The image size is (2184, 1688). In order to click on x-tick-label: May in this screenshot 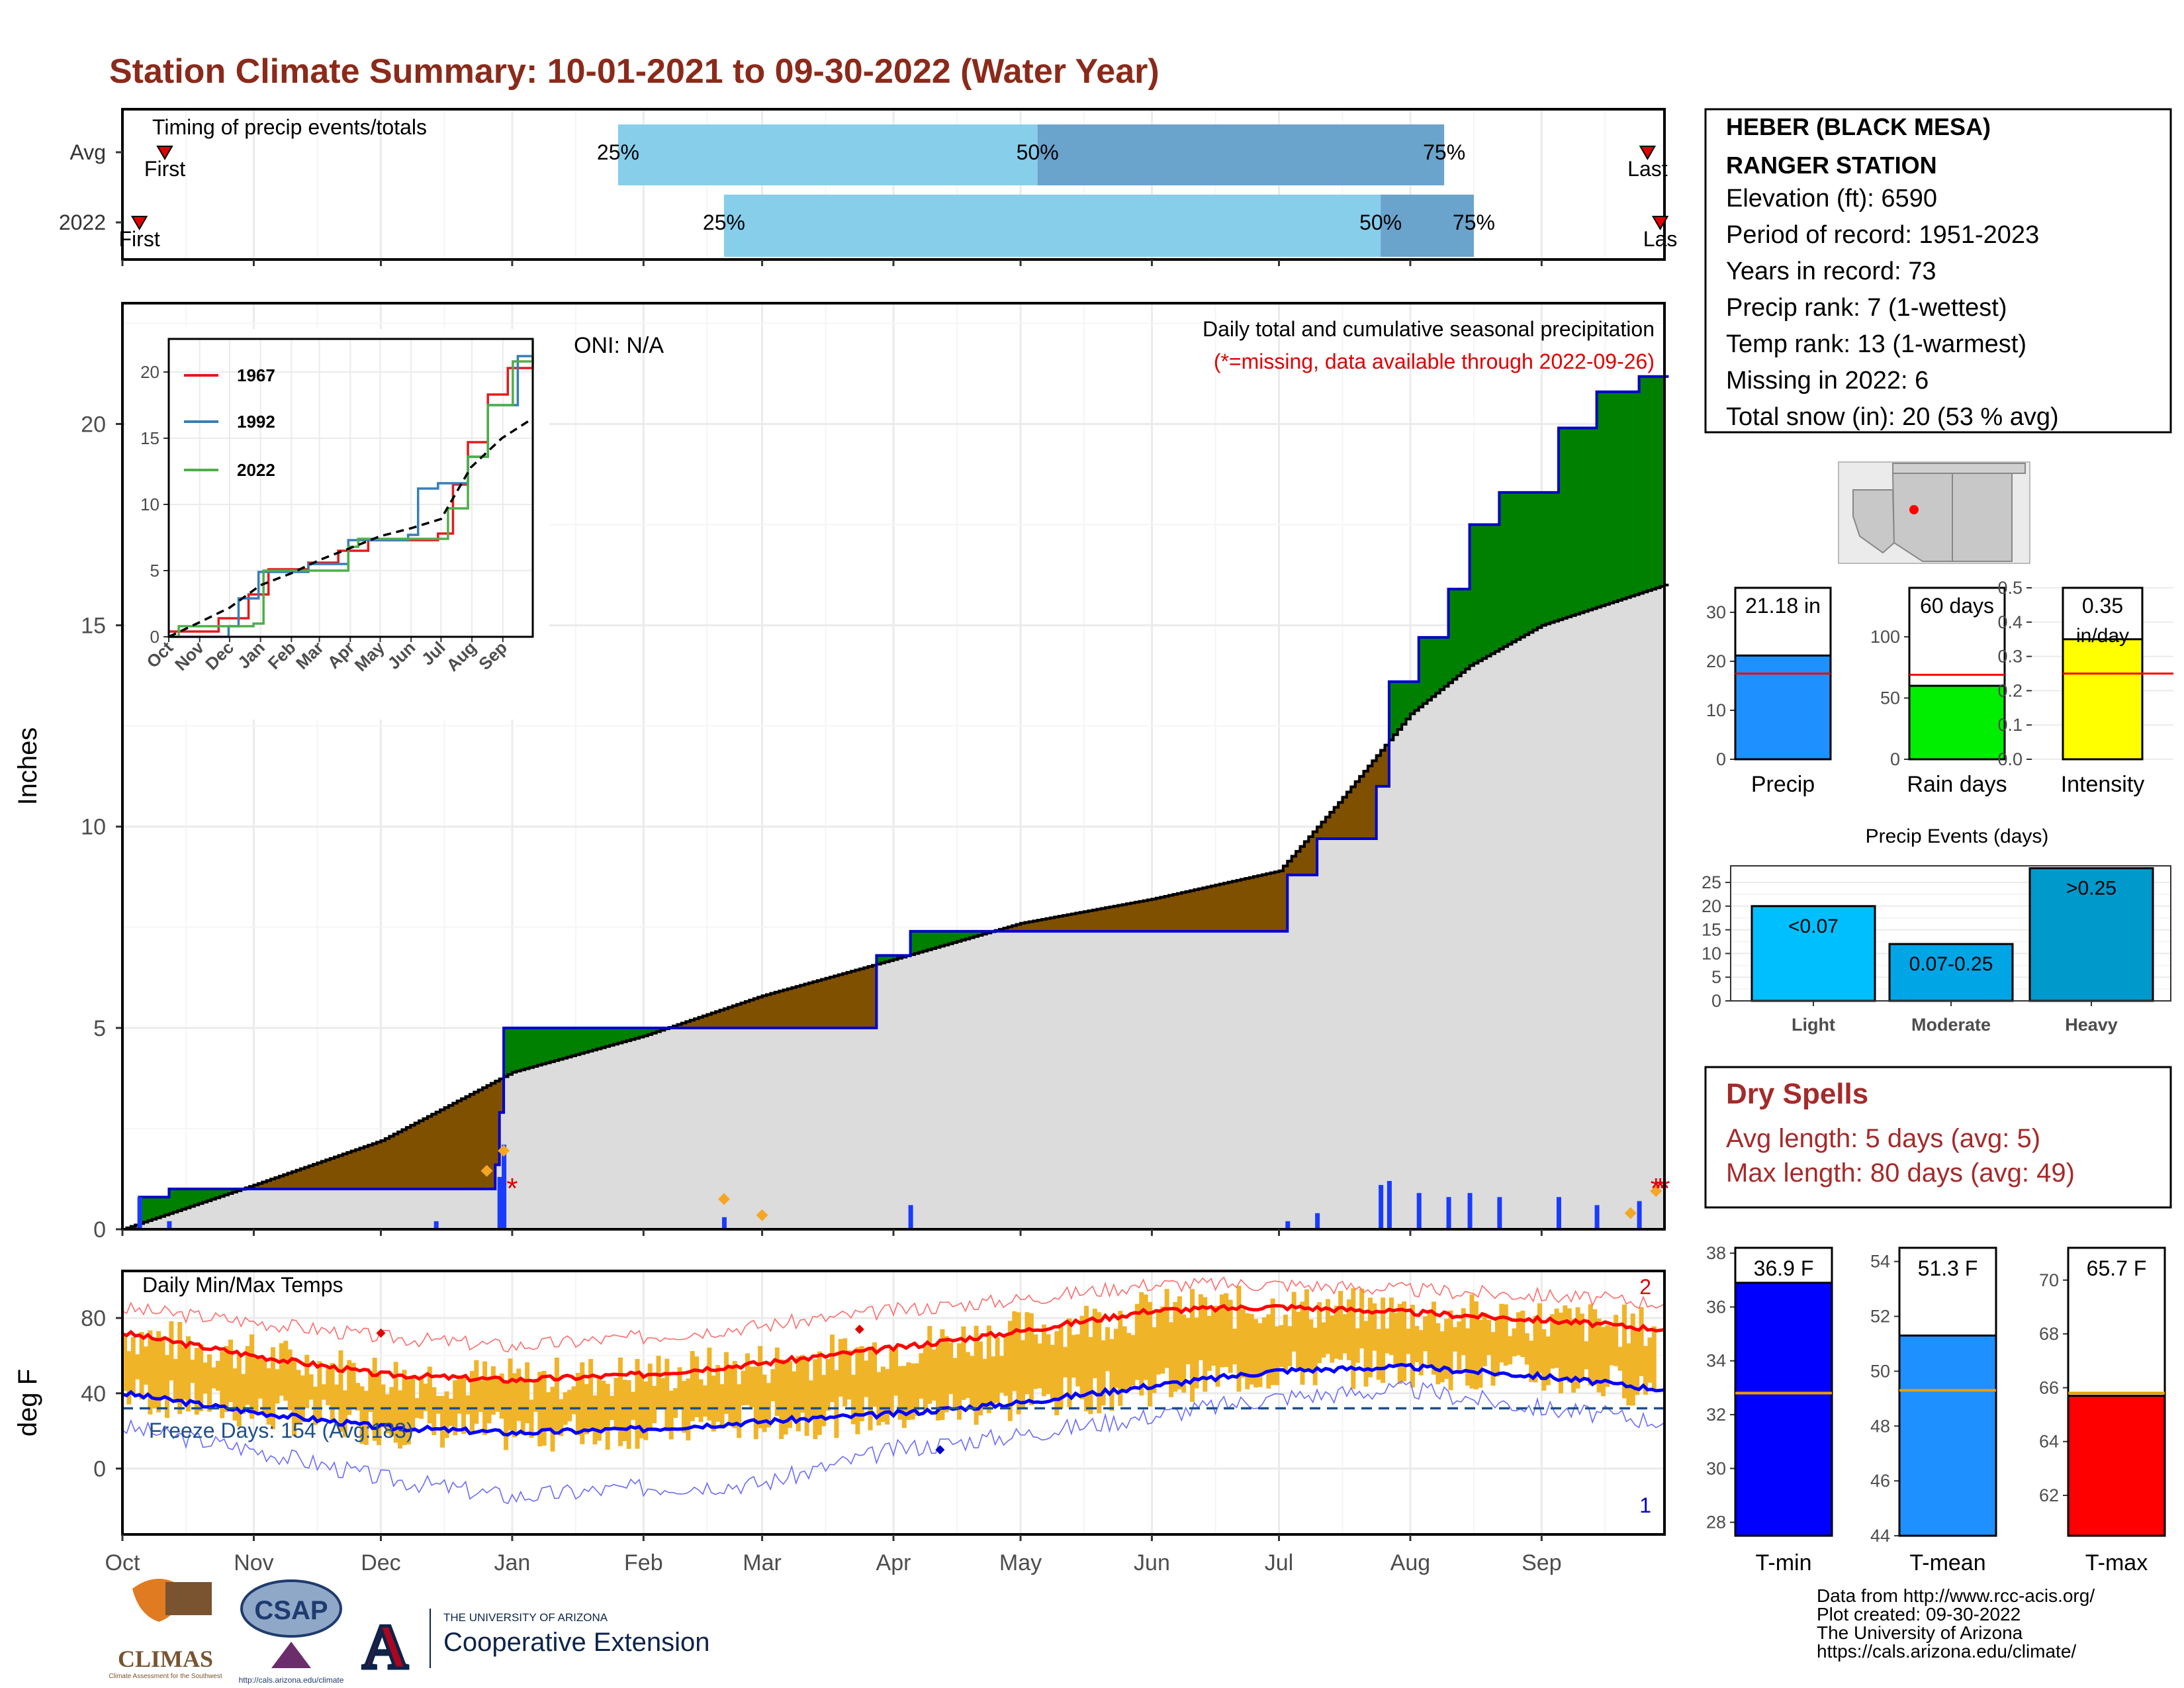, I will do `click(1021, 1562)`.